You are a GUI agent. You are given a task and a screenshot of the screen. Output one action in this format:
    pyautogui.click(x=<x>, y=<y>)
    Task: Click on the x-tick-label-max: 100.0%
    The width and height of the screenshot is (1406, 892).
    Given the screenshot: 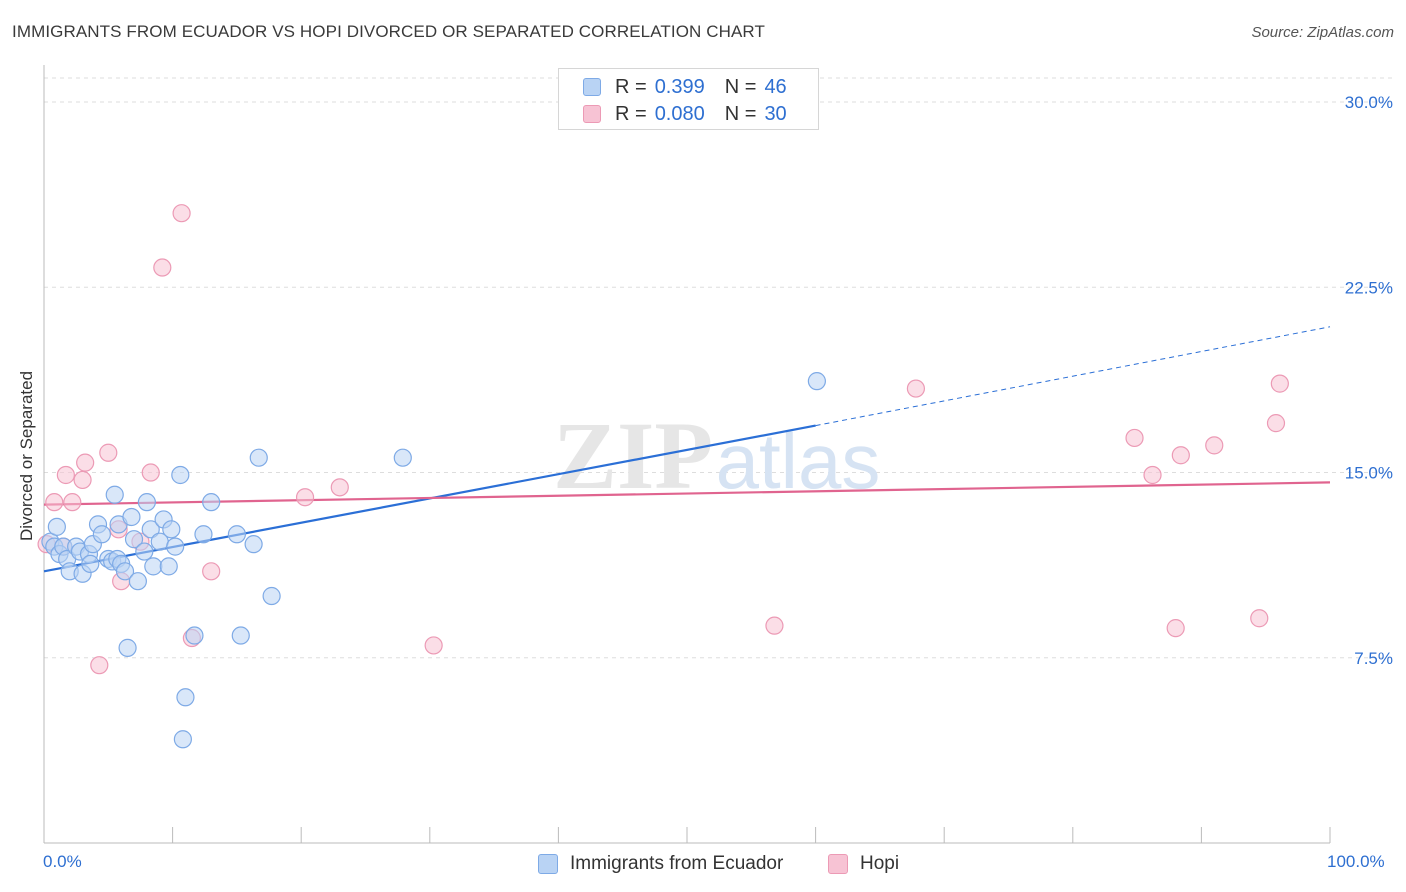 What is the action you would take?
    pyautogui.click(x=1356, y=861)
    